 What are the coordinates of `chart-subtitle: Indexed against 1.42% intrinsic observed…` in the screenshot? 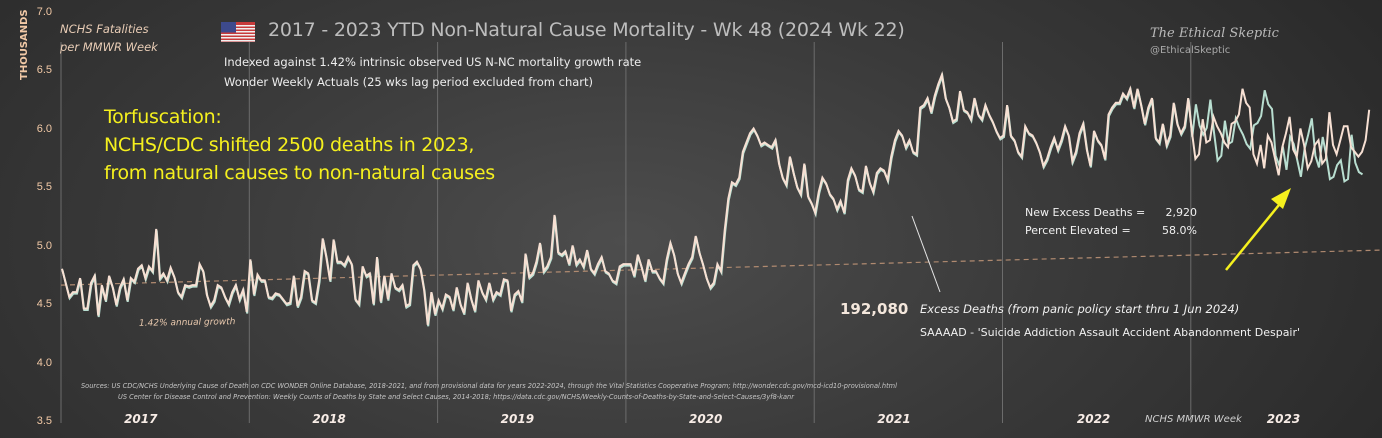 It's located at (432, 72).